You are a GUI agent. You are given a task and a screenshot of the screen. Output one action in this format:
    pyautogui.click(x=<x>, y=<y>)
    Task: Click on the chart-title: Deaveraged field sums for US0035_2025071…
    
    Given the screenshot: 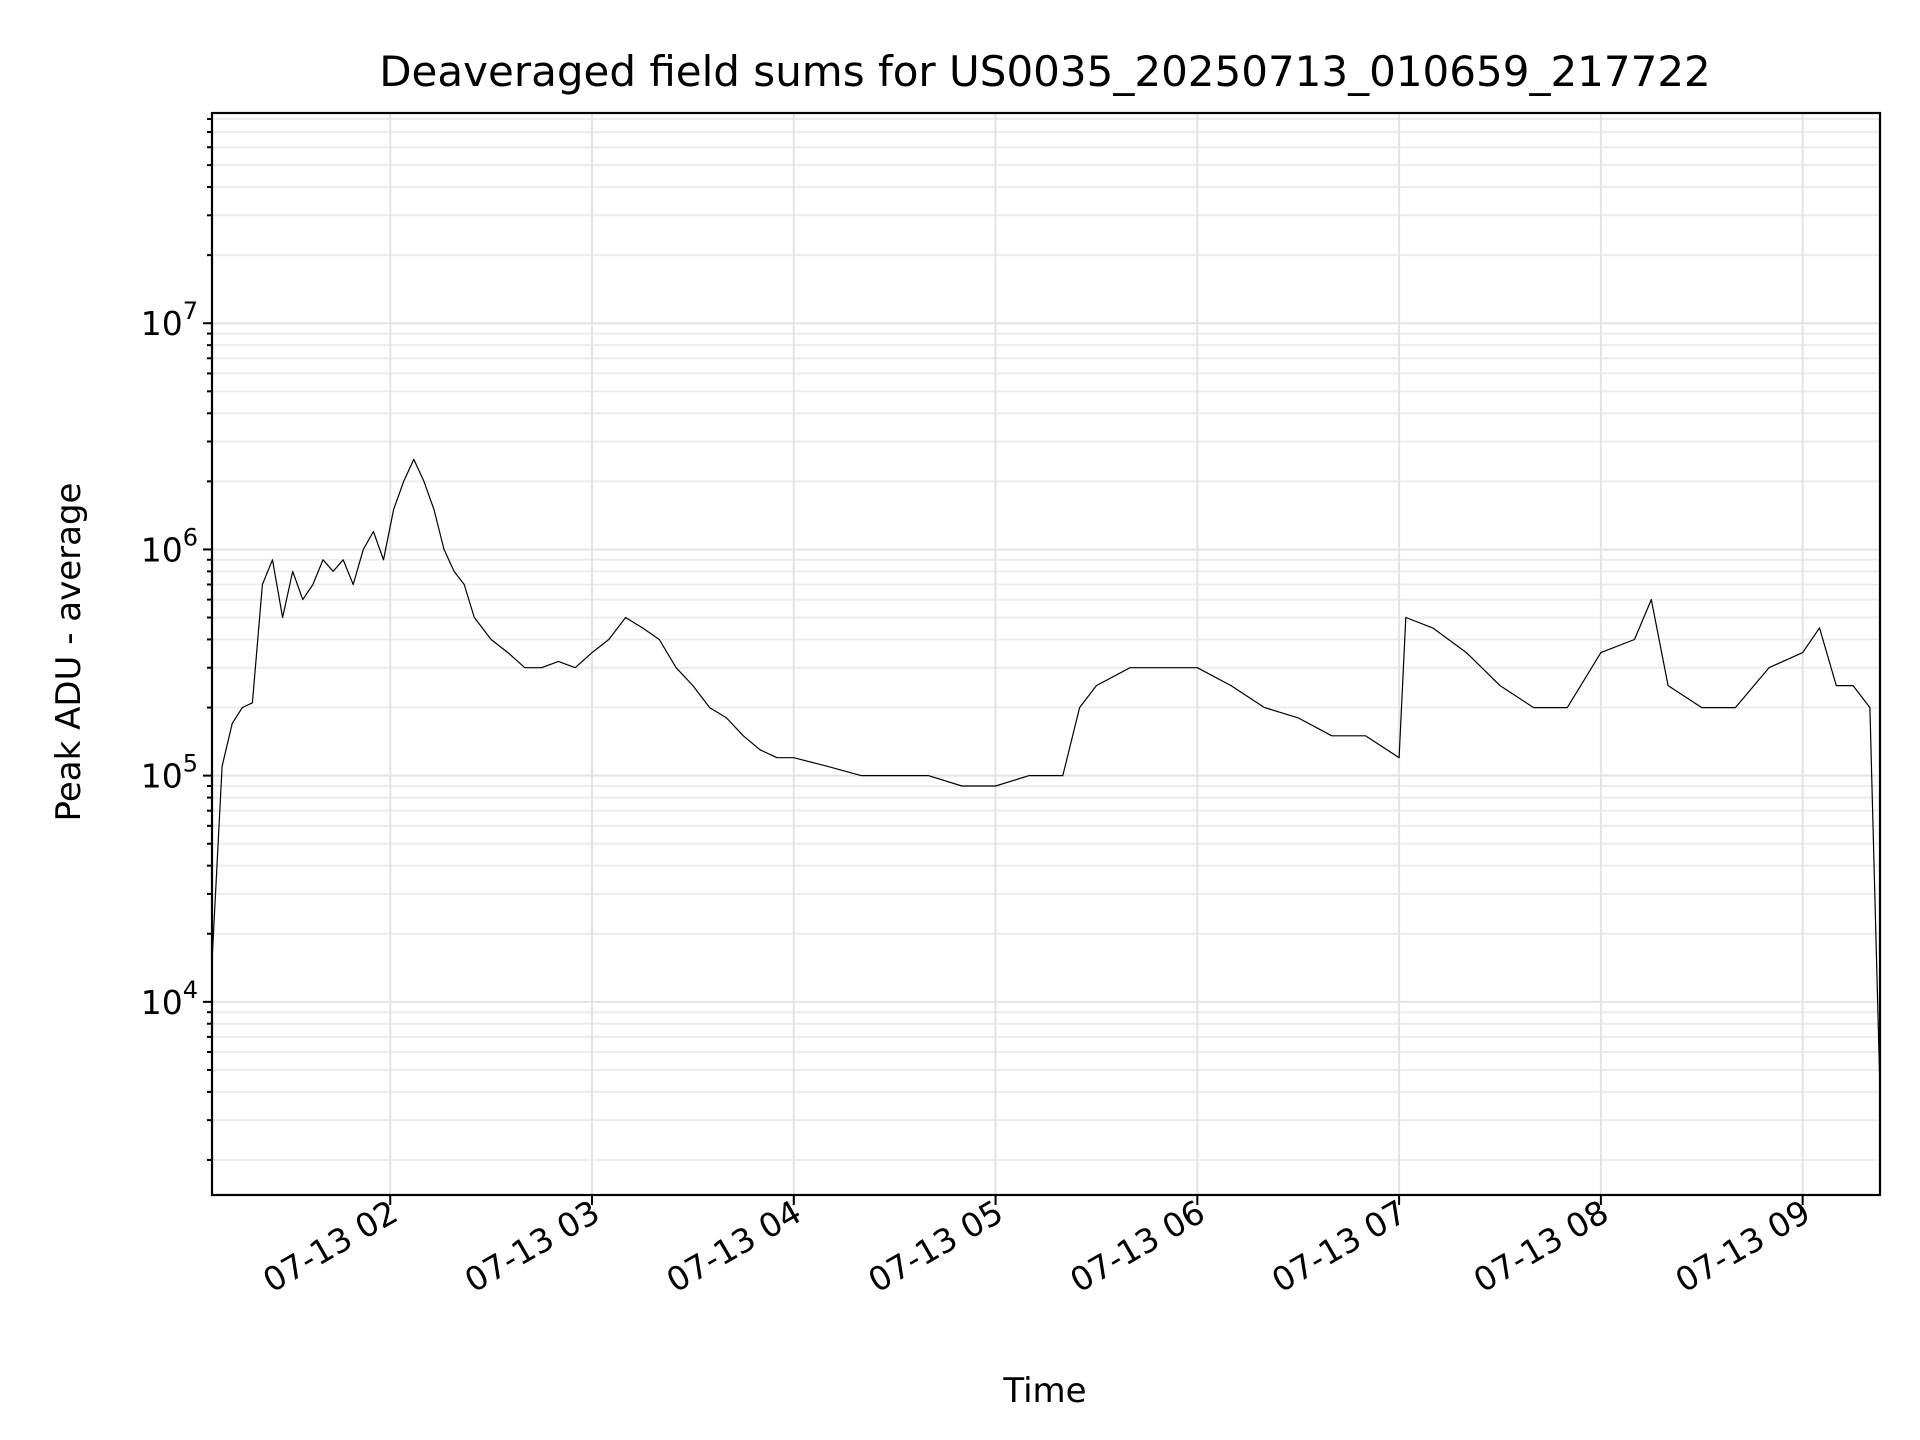 What is the action you would take?
    pyautogui.click(x=1045, y=71)
    